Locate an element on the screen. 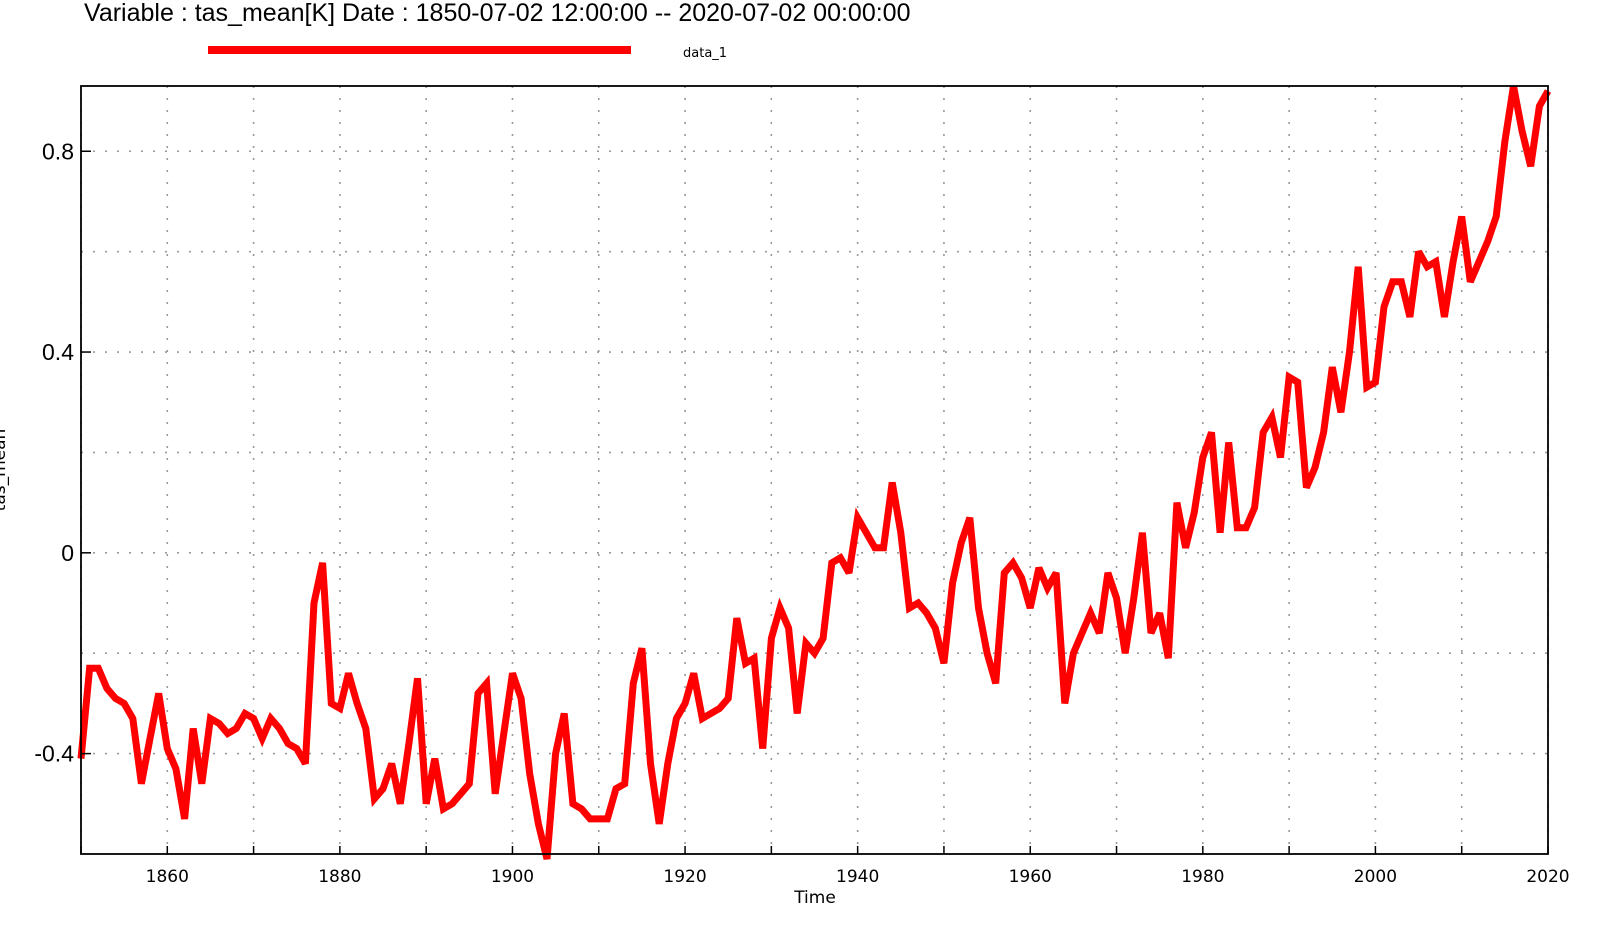 This screenshot has width=1603, height=925. y-tick-label: 0.8 is located at coordinates (58, 151).